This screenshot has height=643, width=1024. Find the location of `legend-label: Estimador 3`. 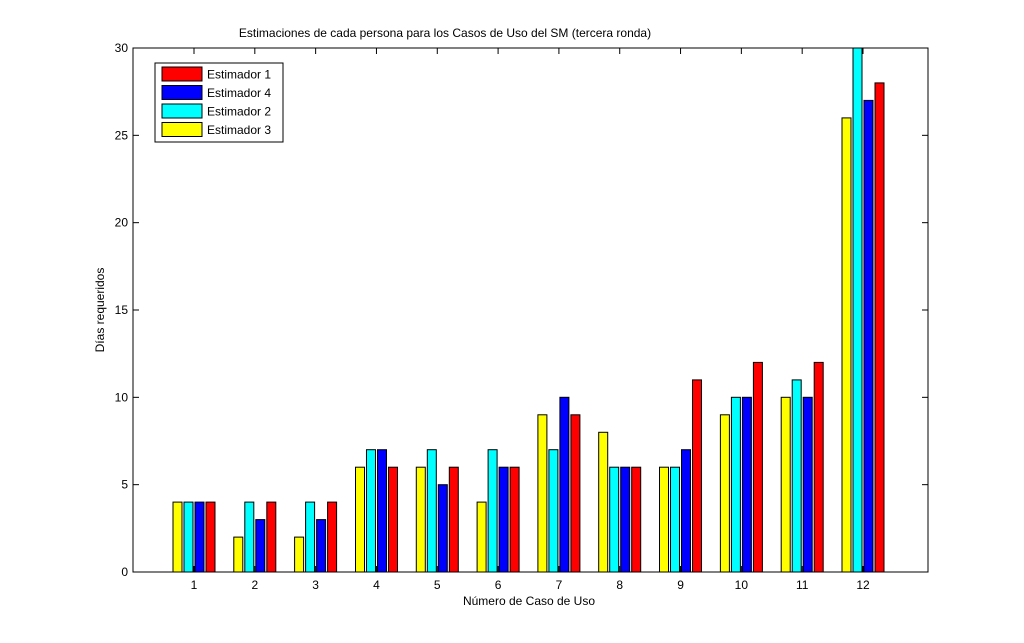

legend-label: Estimador 3 is located at coordinates (239, 130).